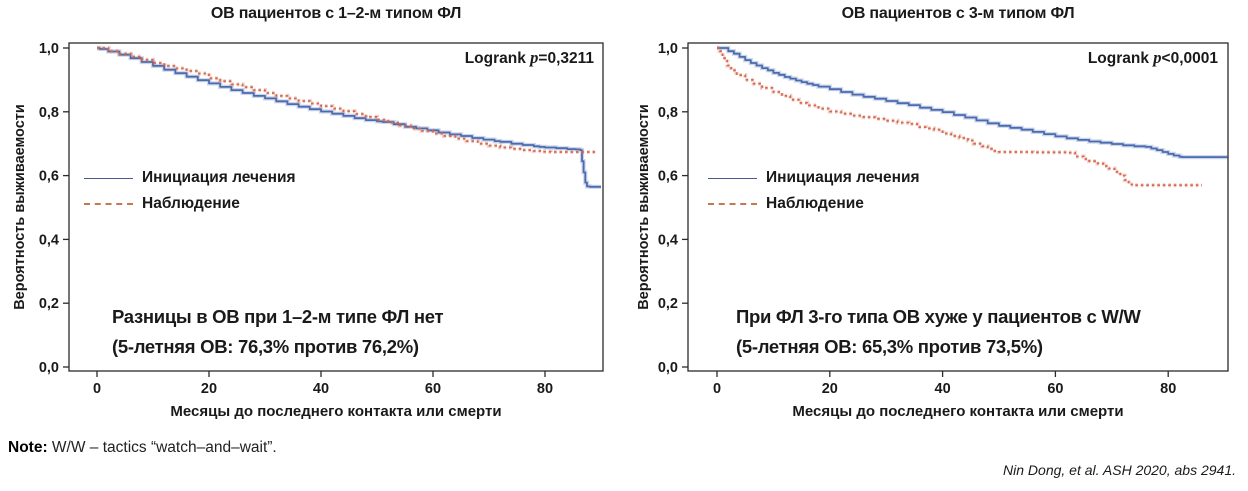 The image size is (1248, 491). I want to click on km-curve-dashed, so click(959, 117).